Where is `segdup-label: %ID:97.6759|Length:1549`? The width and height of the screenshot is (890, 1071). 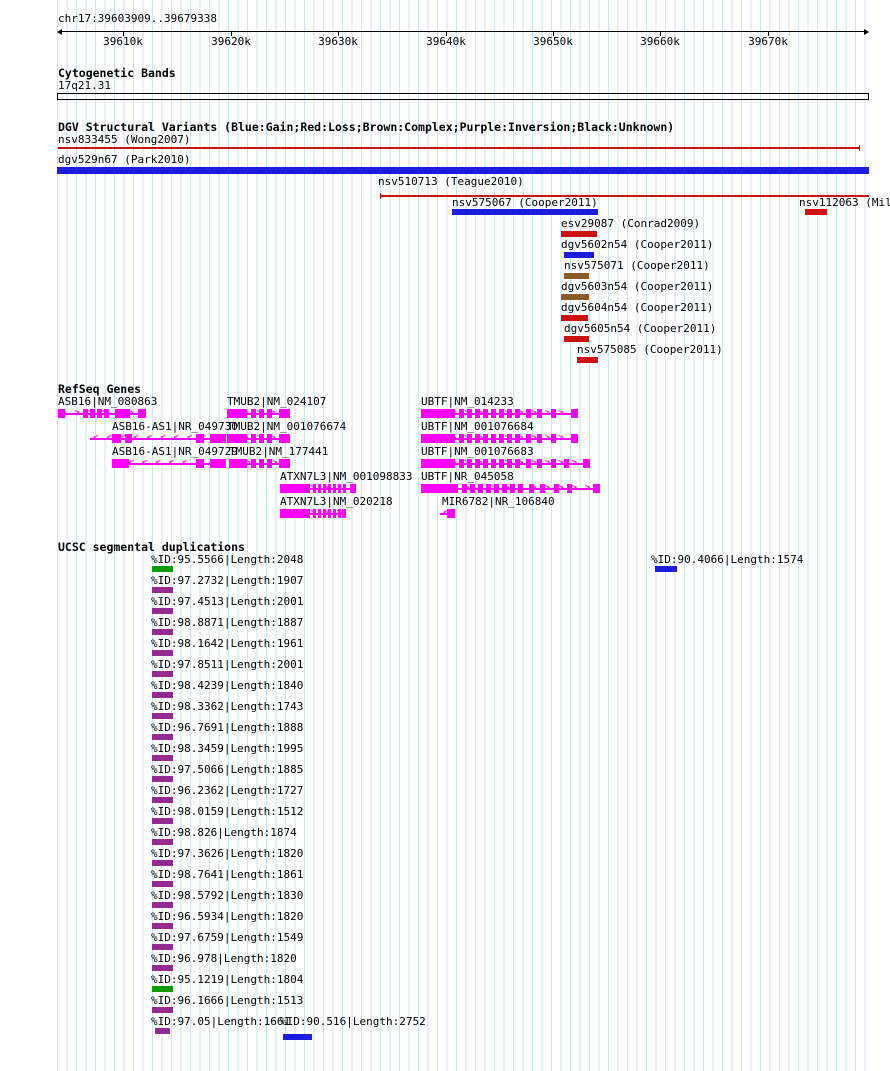 segdup-label: %ID:97.6759|Length:1549 is located at coordinates (227, 937).